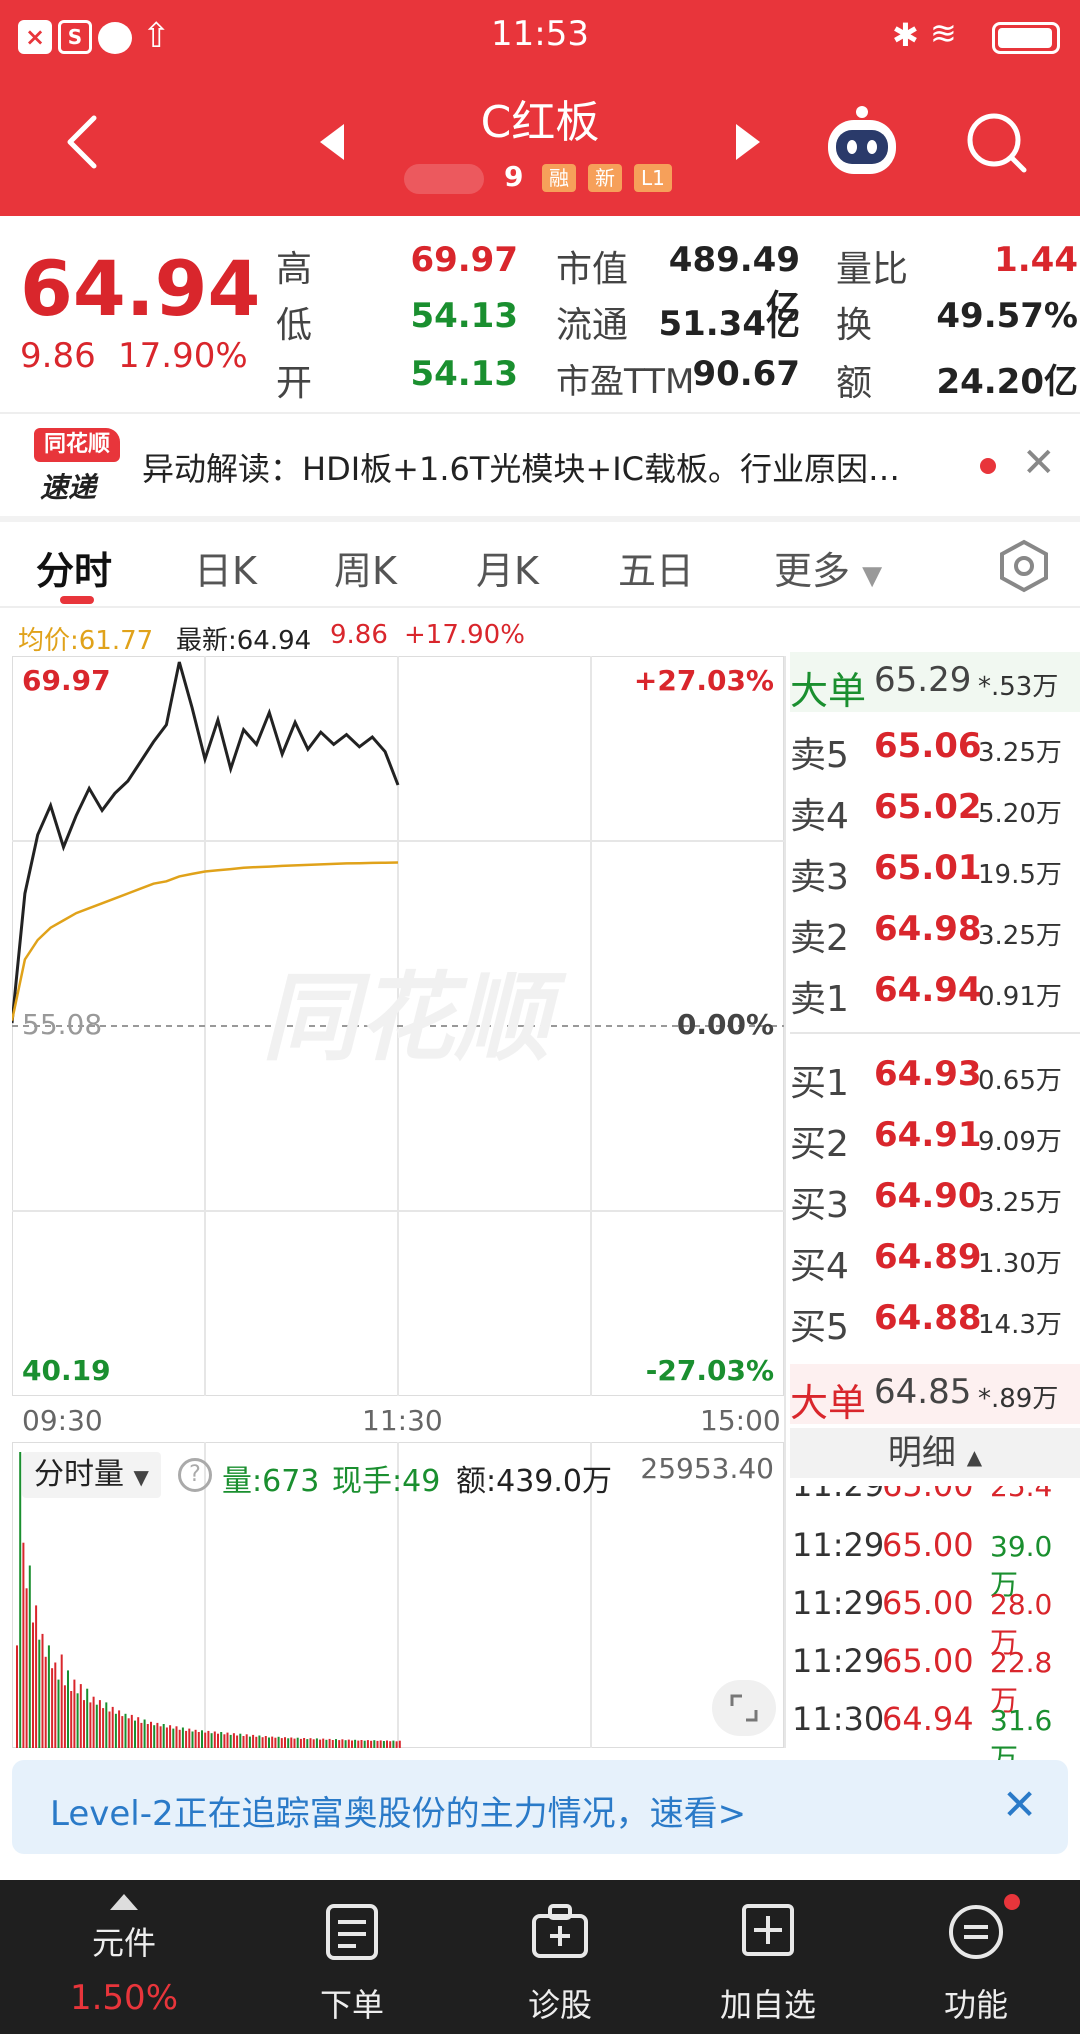 The height and width of the screenshot is (2034, 1080). What do you see at coordinates (444, 179) in the screenshot?
I see `avatar-dots` at bounding box center [444, 179].